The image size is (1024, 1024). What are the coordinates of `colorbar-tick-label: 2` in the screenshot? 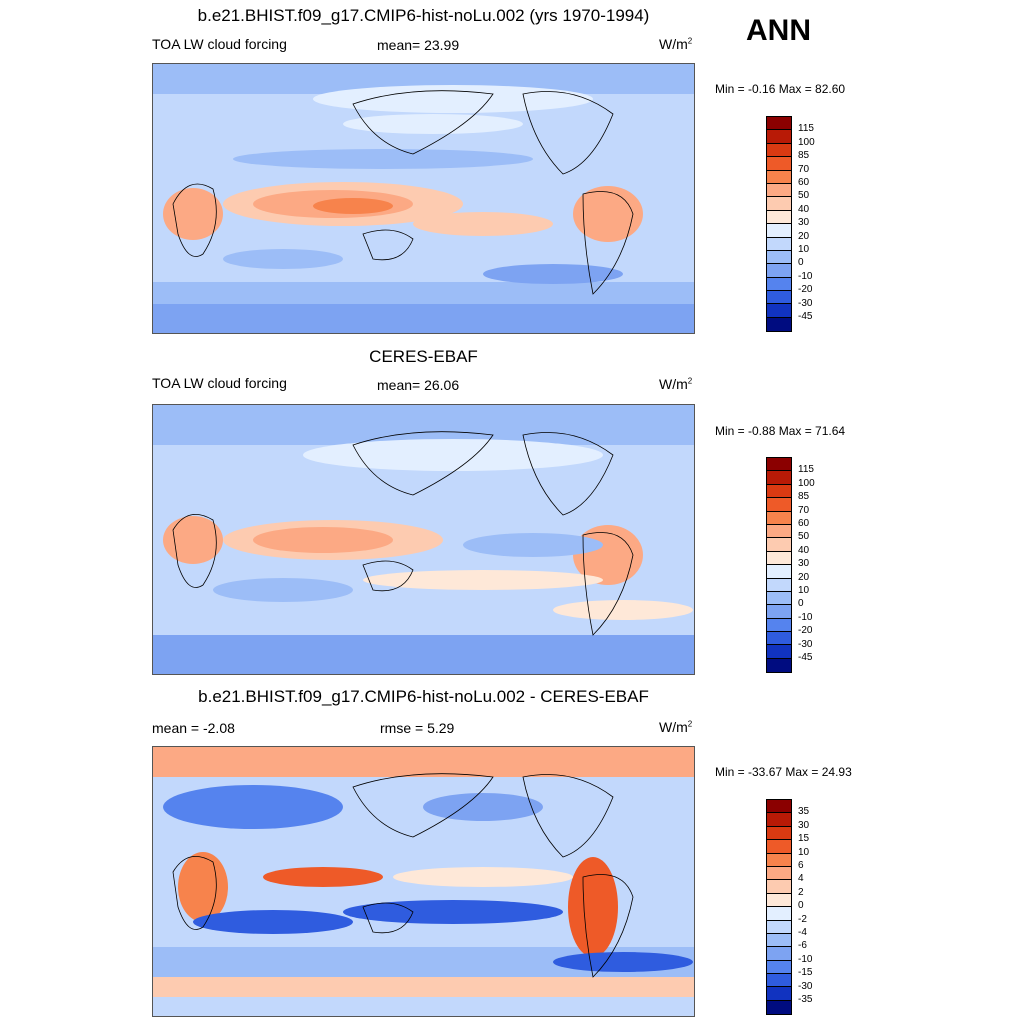 It's located at (801, 892).